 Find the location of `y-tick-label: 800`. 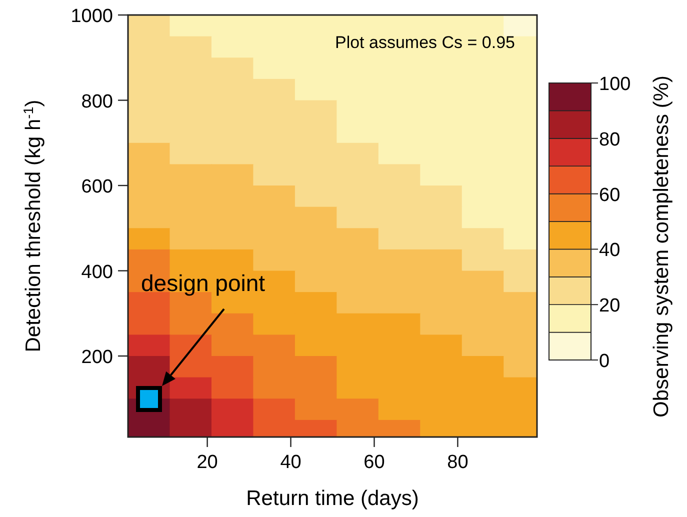

y-tick-label: 800 is located at coordinates (97, 101).